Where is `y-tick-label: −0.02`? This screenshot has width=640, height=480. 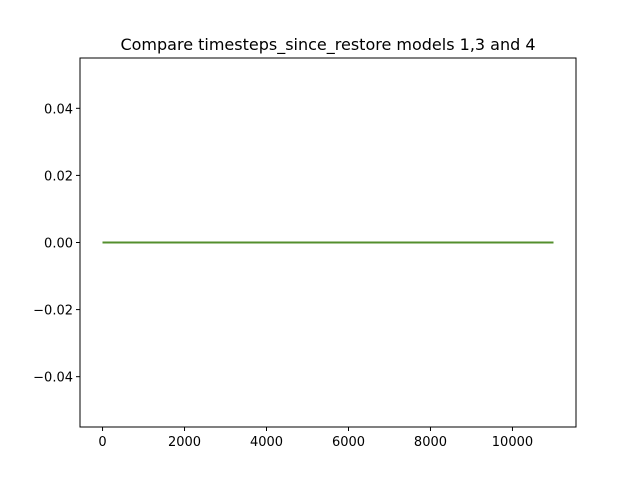
y-tick-label: −0.02 is located at coordinates (53, 311).